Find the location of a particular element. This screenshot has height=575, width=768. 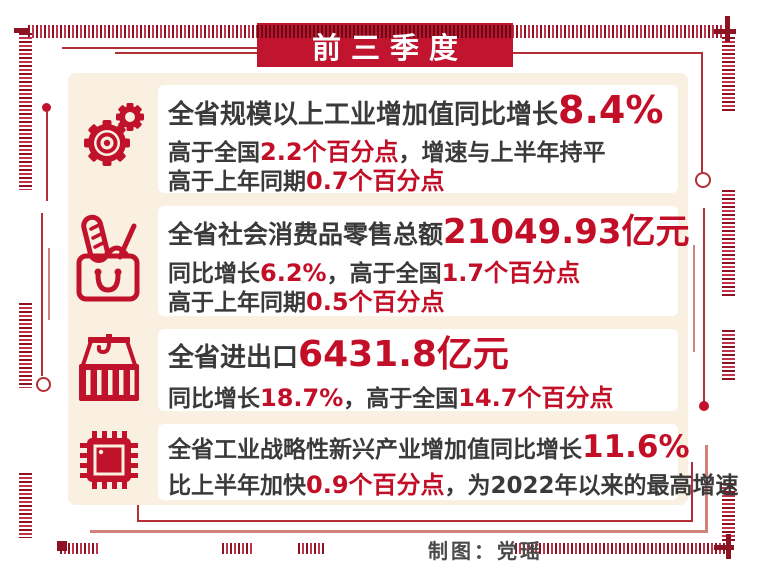

title-banner: 前三季度 is located at coordinates (385, 45).